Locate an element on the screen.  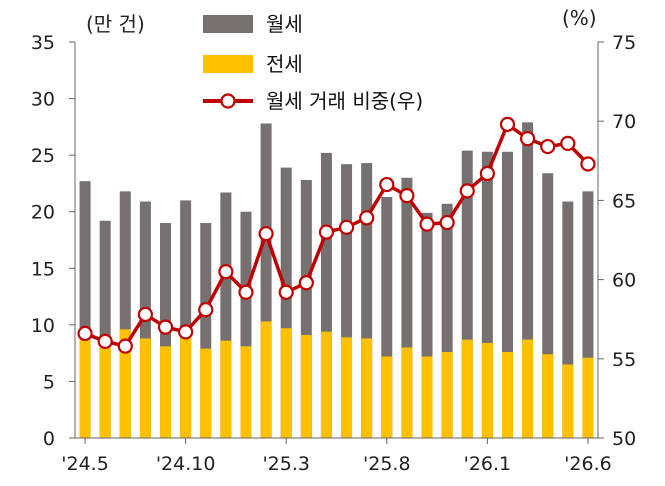
left-axis-tick-label: 35 is located at coordinates (43, 43).